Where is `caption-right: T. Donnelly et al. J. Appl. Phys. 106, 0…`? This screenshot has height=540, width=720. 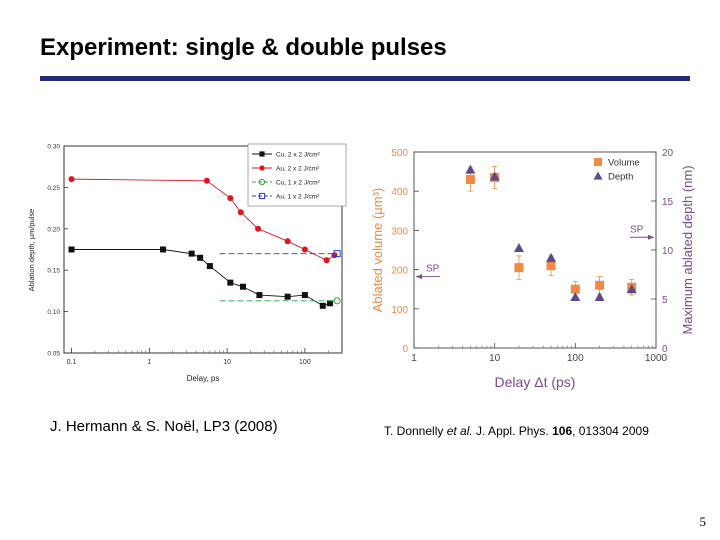
caption-right: T. Donnelly et al. J. Appl. Phys. 106, 0… is located at coordinates (516, 431).